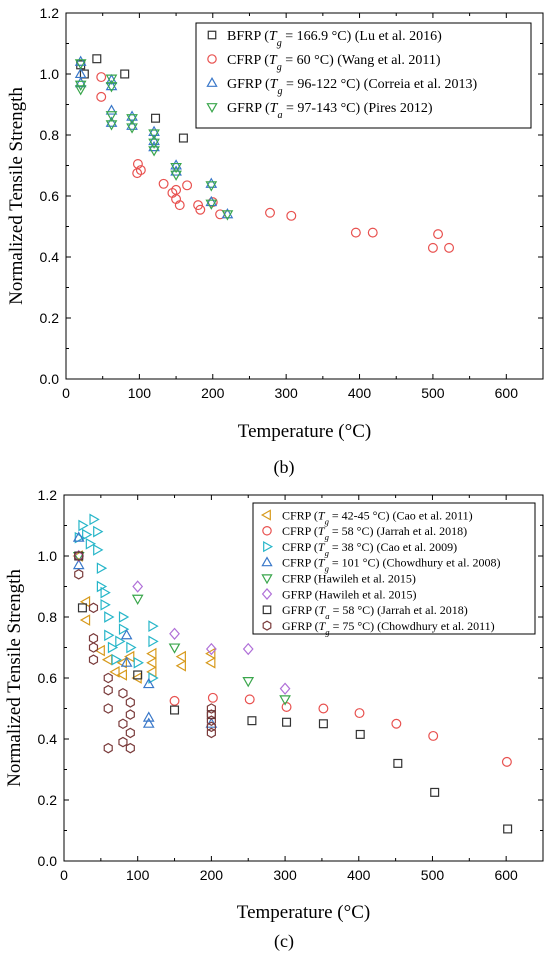 The width and height of the screenshot is (550, 959). I want to click on y-tick-label: 0.4, so click(48, 739).